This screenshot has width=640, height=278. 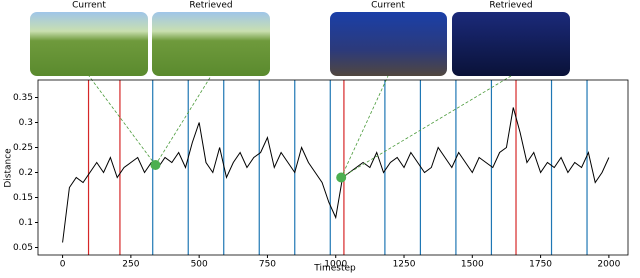 What do you see at coordinates (23, 148) in the screenshot?
I see `y-tick-label: 0.25` at bounding box center [23, 148].